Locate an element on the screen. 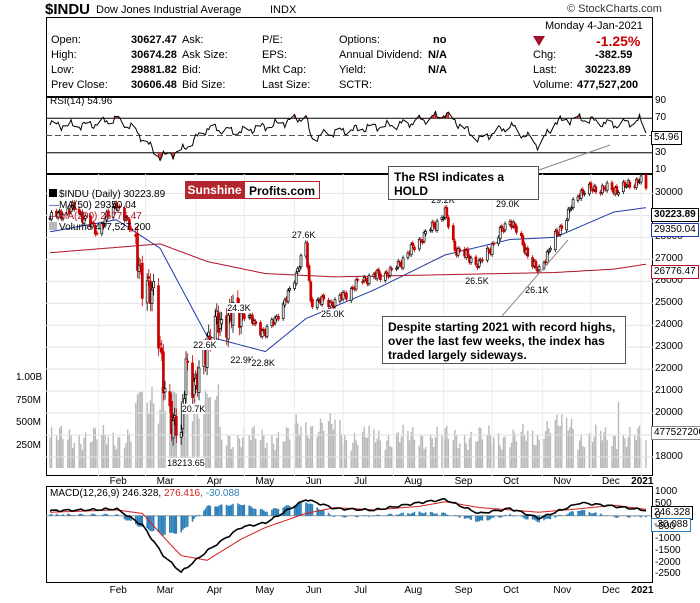 The image size is (700, 603). rsi-legend: RSI(14) 54.96 is located at coordinates (81, 101).